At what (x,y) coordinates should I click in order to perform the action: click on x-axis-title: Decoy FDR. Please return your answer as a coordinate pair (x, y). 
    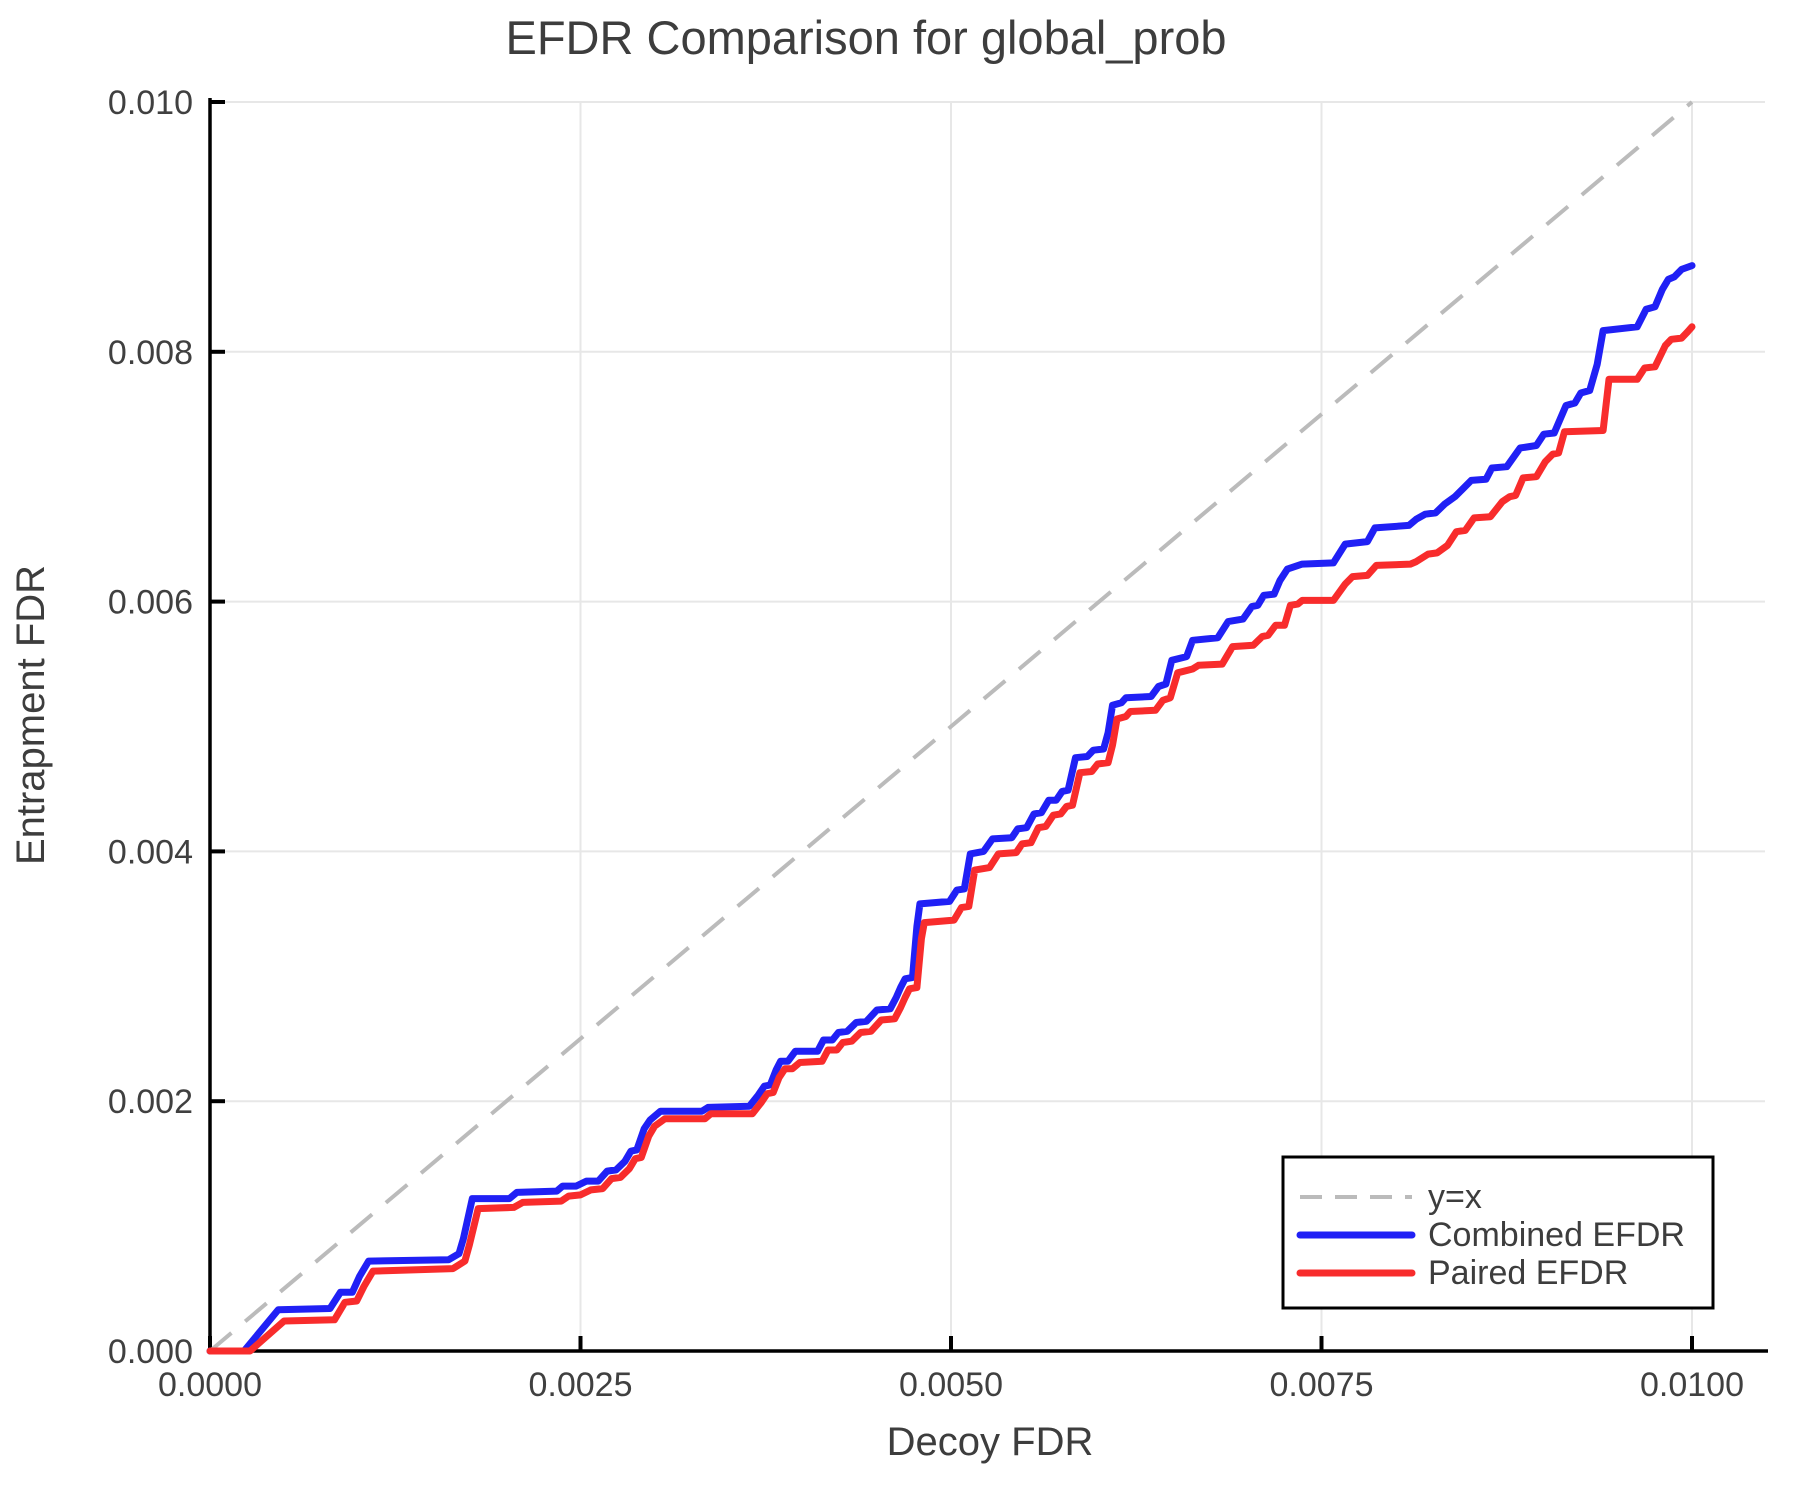
    Looking at the image, I should click on (990, 1442).